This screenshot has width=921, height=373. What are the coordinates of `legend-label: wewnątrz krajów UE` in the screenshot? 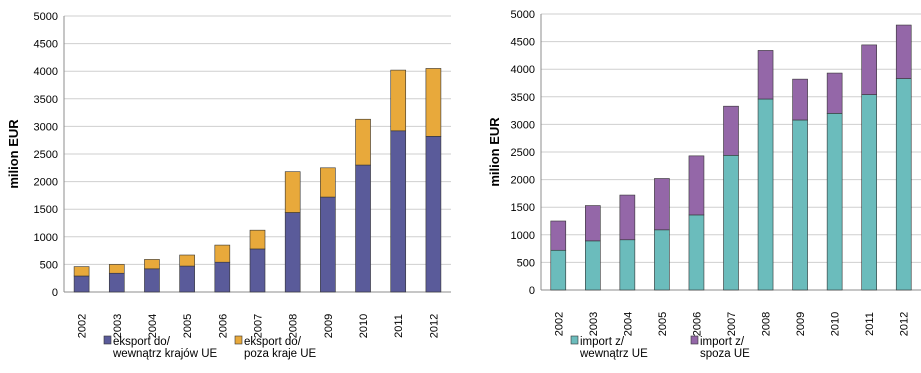 It's located at (164, 354).